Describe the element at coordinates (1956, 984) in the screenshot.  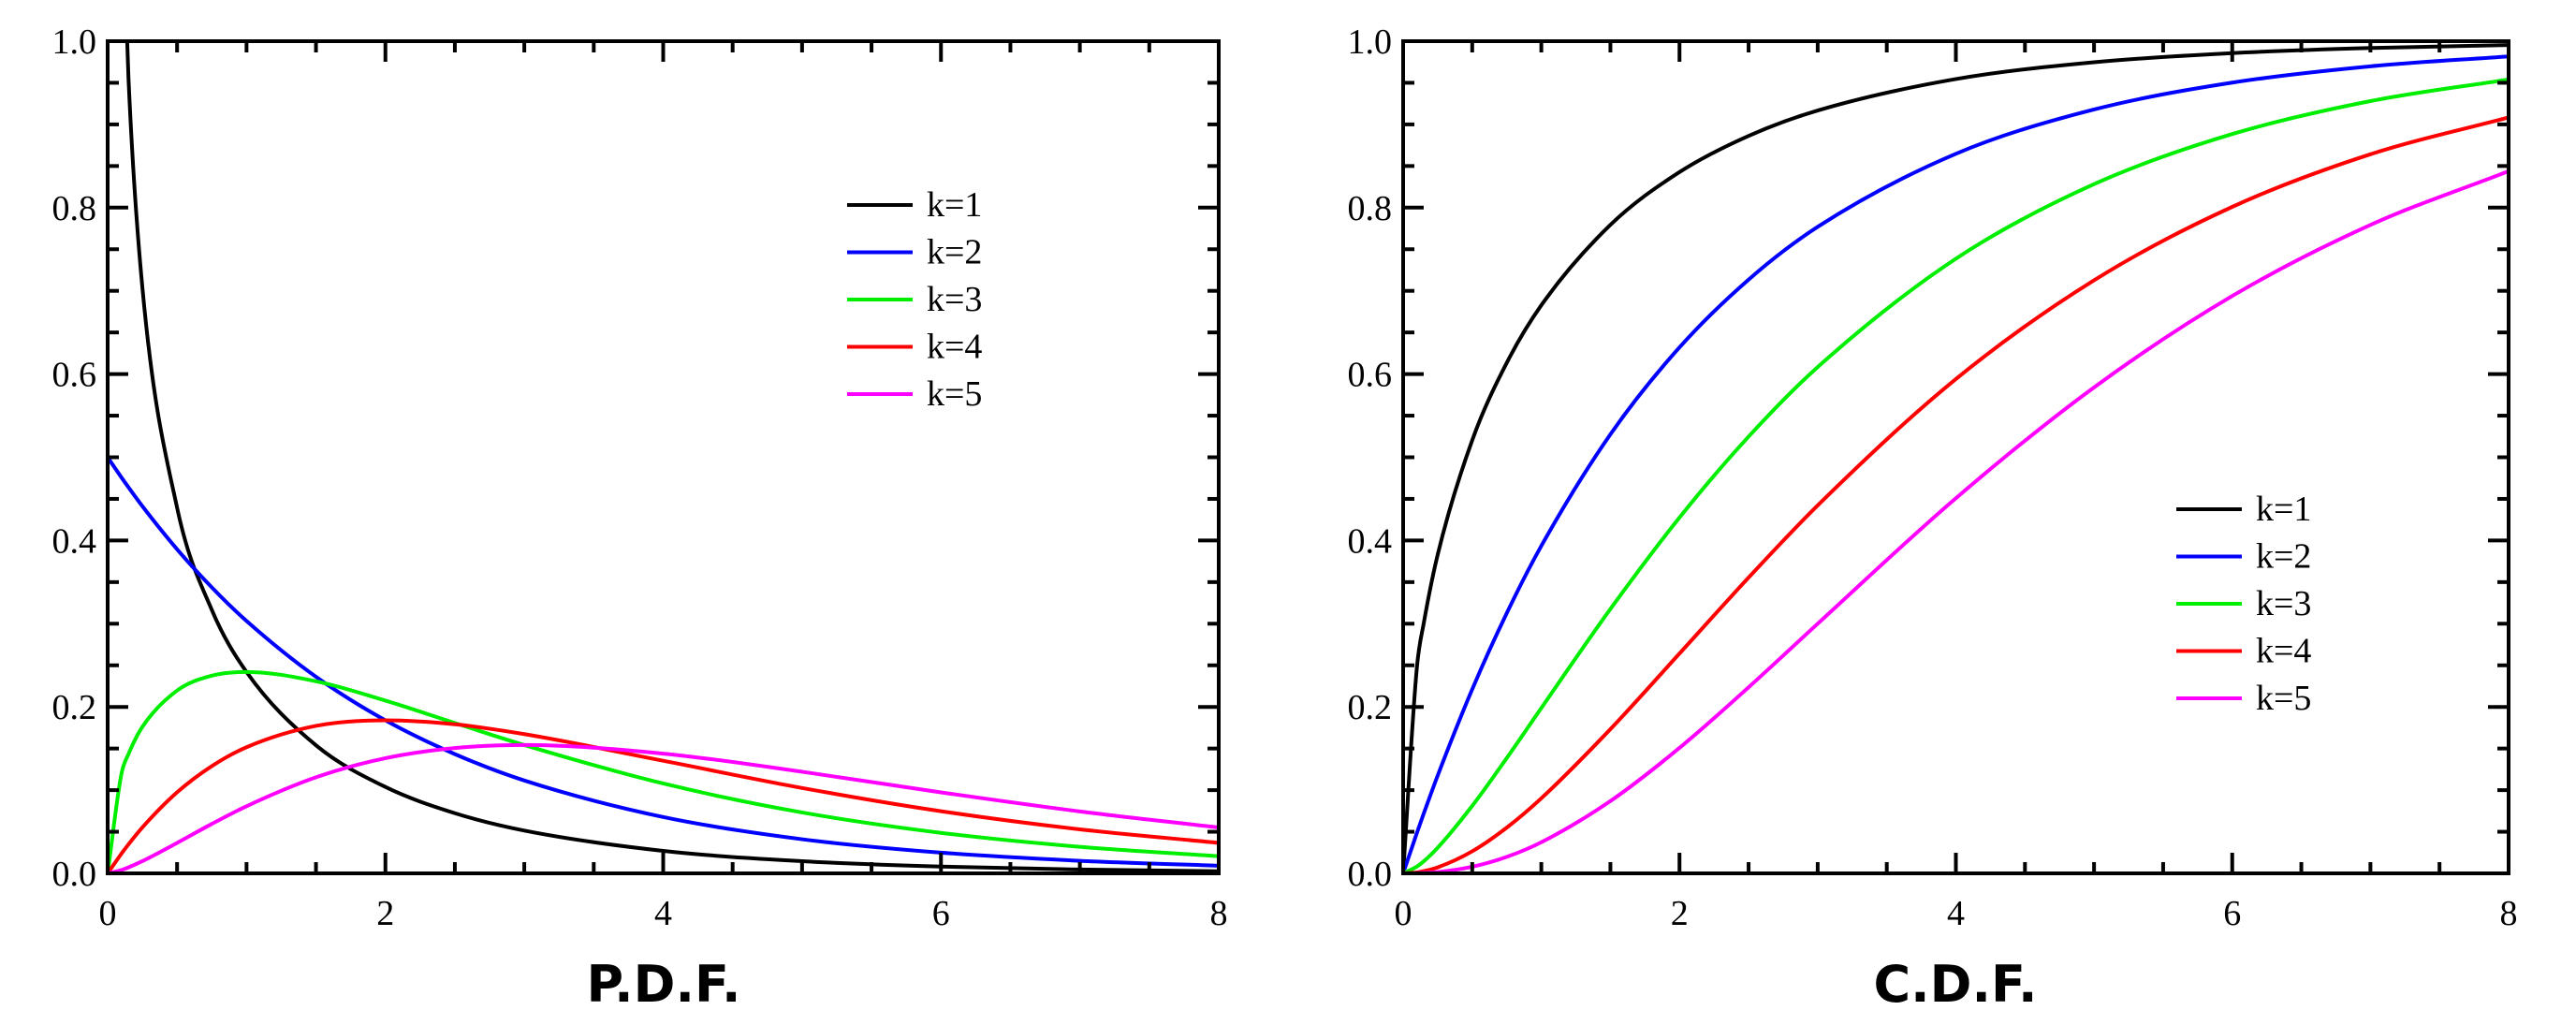
I see `cdf-title: C.D.F.` at that location.